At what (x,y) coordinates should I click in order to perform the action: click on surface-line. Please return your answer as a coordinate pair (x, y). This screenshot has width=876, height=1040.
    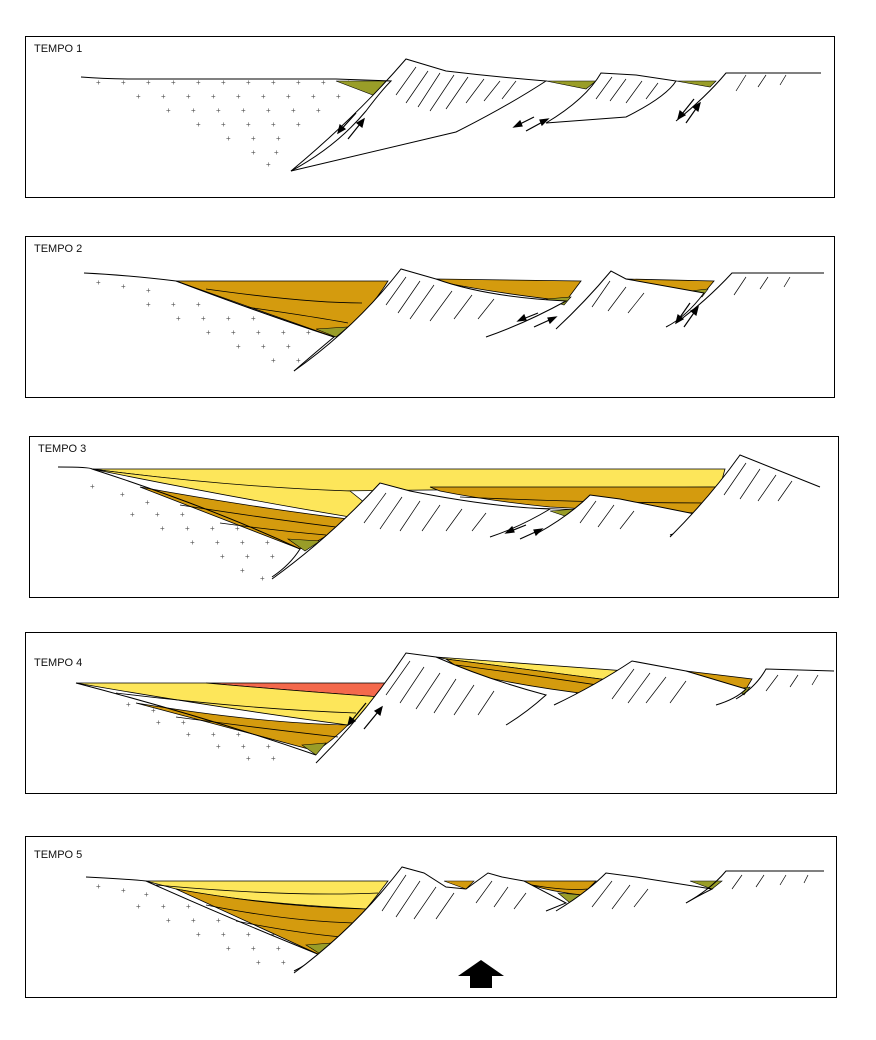
    Looking at the image, I should click on (179, 522).